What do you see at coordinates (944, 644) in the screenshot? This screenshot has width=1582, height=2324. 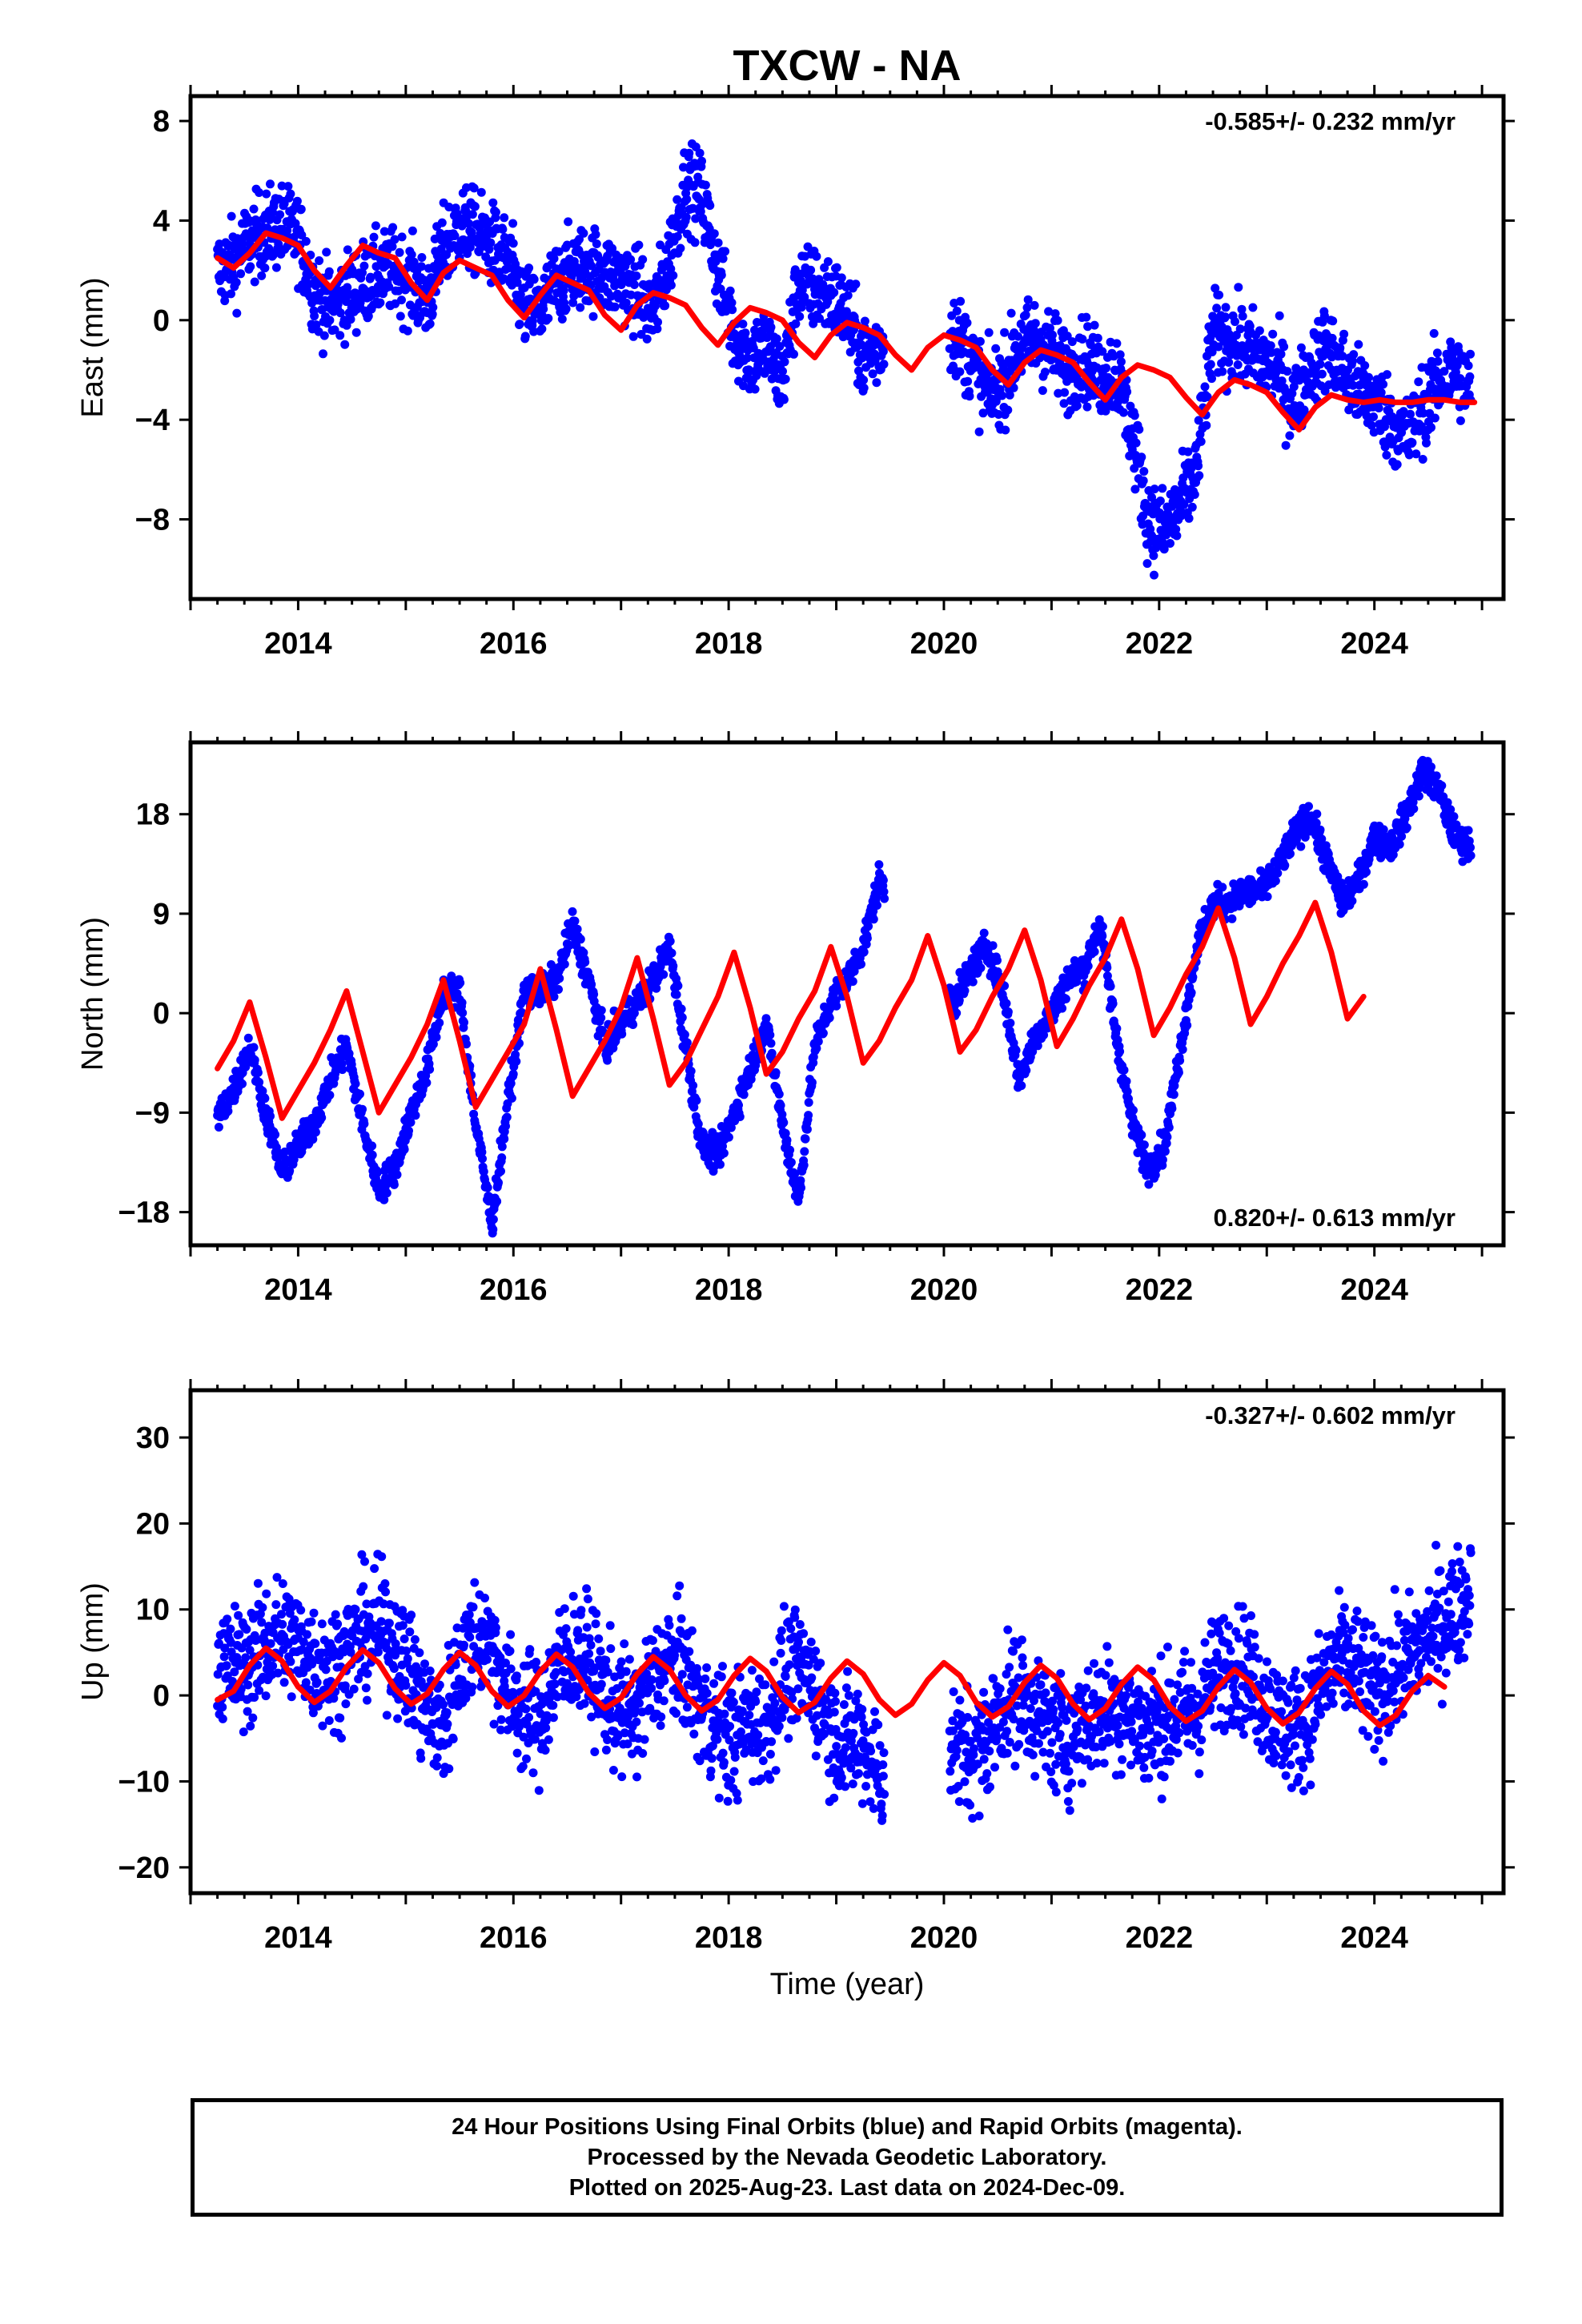 I see `x-tick-label: 2020` at bounding box center [944, 644].